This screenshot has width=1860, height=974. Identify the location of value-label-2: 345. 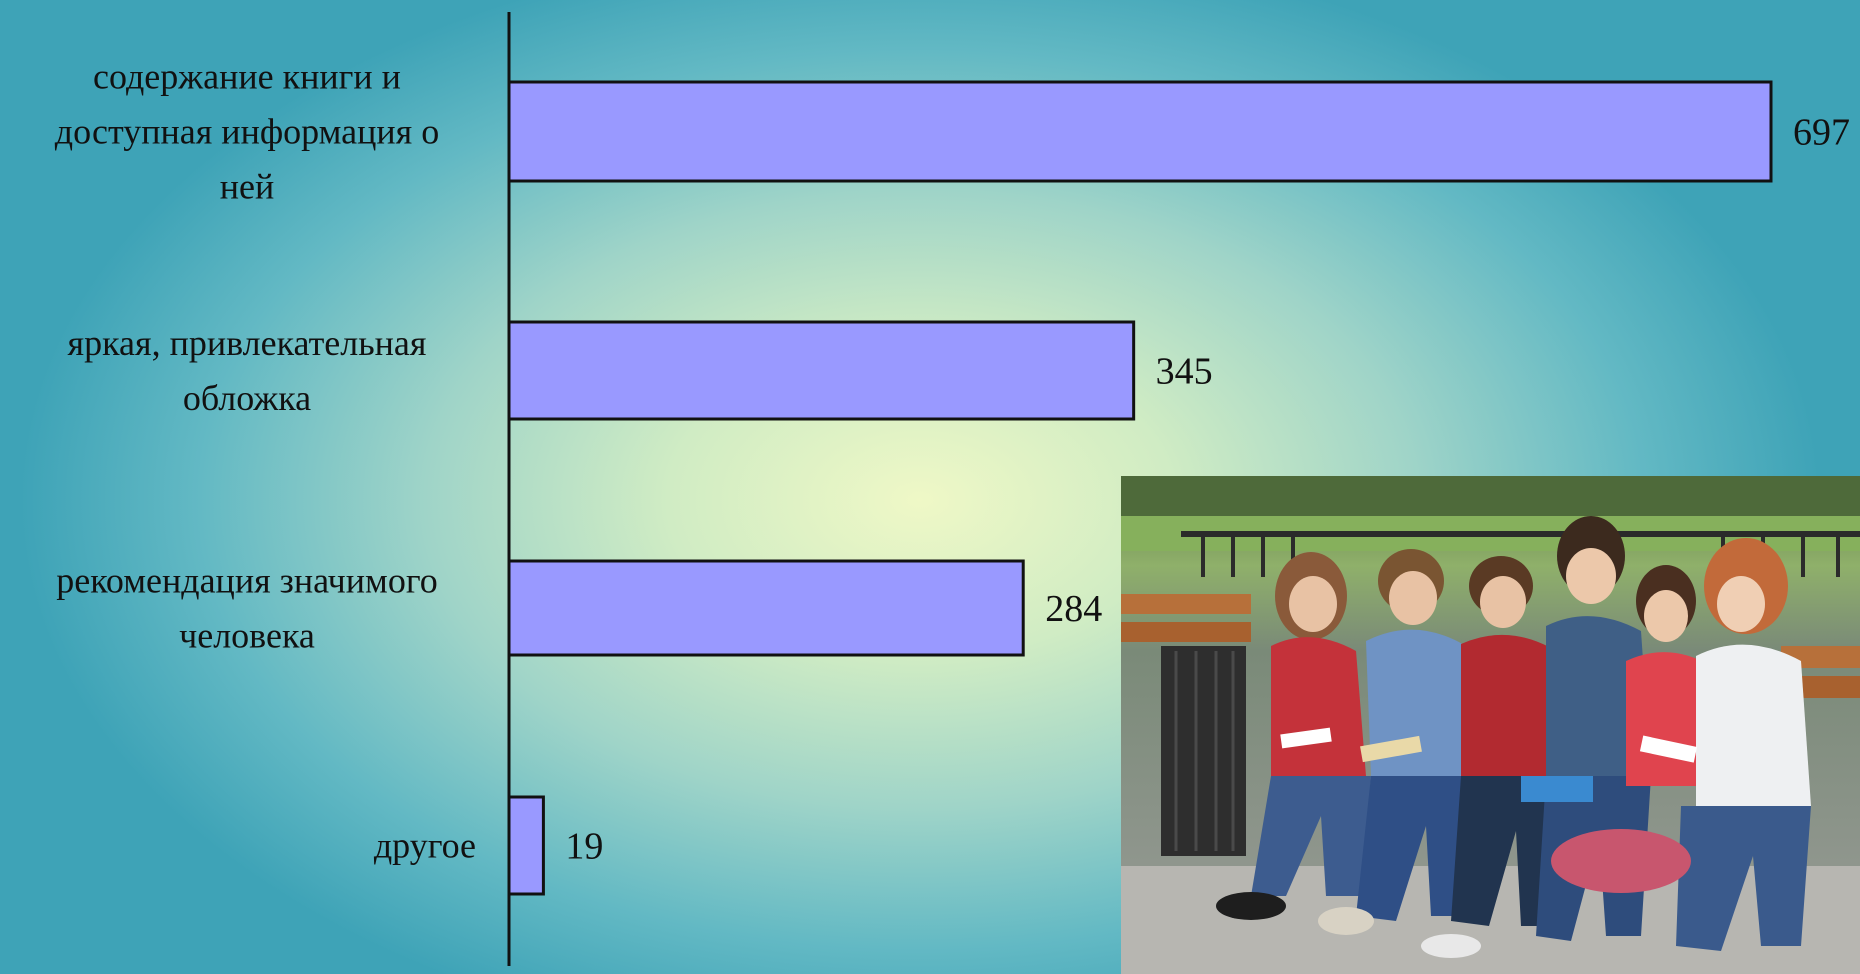
(1184, 372).